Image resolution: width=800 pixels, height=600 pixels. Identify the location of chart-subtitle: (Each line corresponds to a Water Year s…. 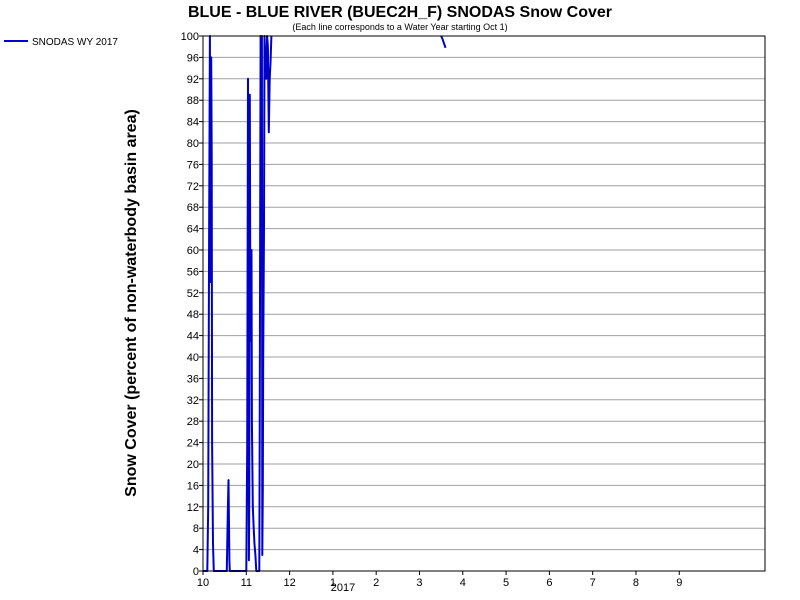
(399, 27).